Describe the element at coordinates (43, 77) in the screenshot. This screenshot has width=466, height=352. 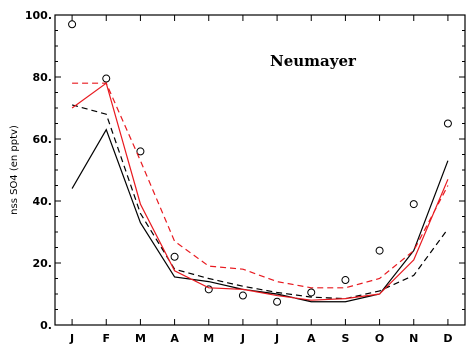
I see `y-tick-label: 80.` at that location.